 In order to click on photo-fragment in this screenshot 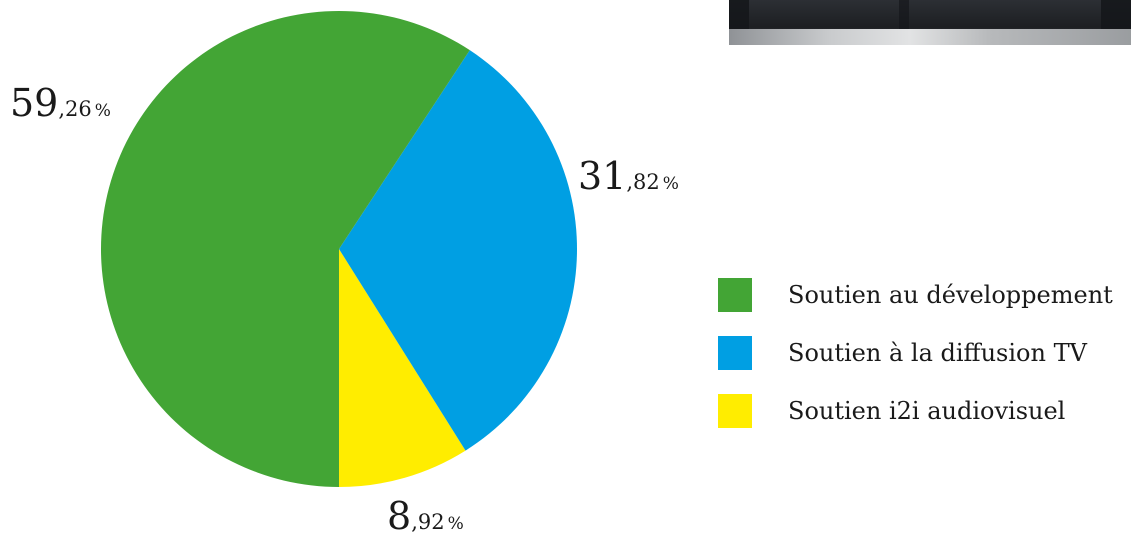, I will do `click(930, 22)`.